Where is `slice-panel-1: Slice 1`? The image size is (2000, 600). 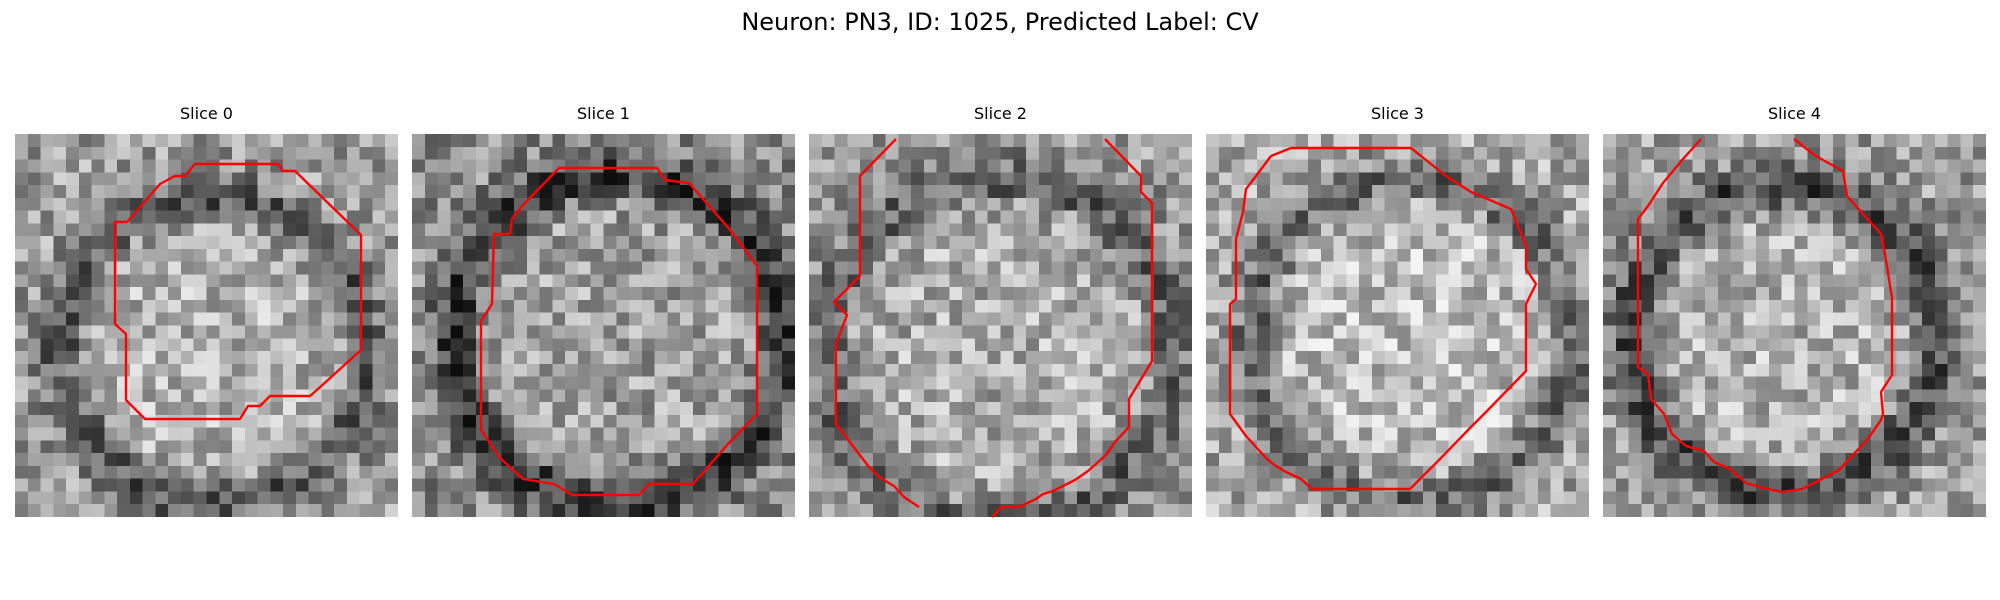 slice-panel-1: Slice 1 is located at coordinates (603, 310).